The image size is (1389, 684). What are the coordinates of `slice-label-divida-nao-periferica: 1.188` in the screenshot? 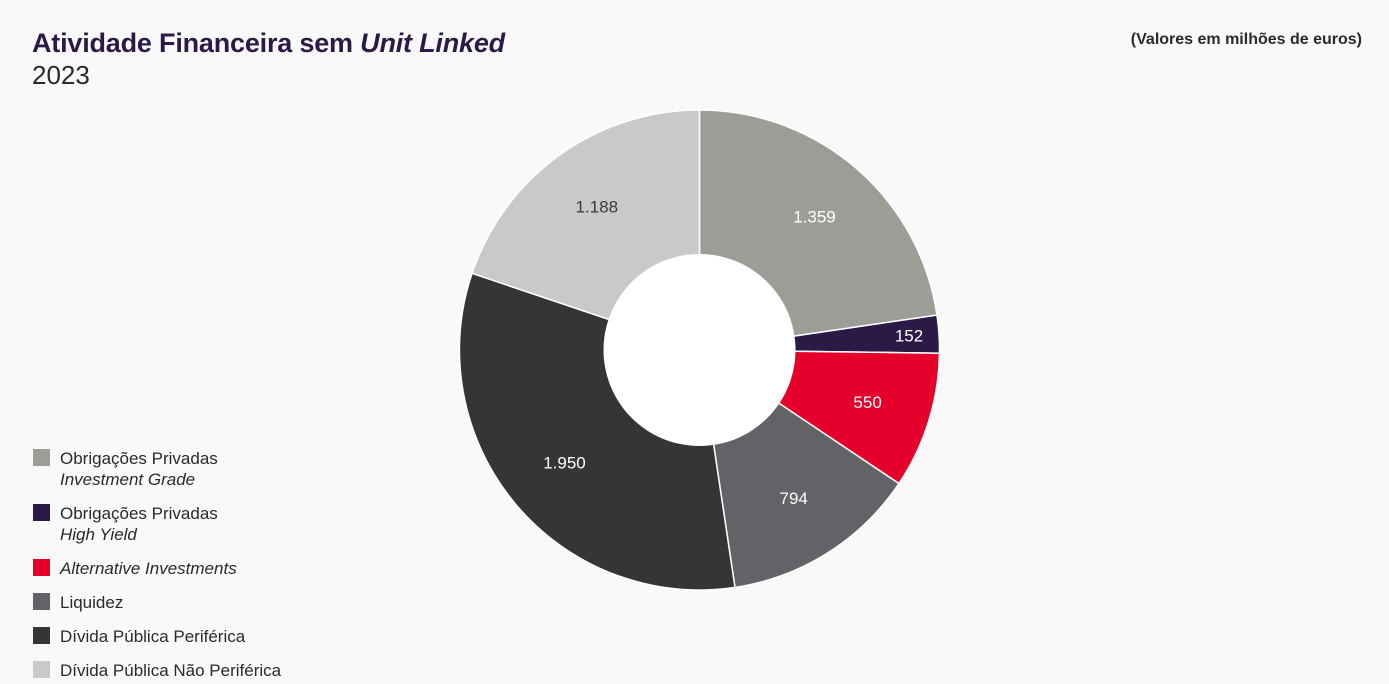 It's located at (597, 207).